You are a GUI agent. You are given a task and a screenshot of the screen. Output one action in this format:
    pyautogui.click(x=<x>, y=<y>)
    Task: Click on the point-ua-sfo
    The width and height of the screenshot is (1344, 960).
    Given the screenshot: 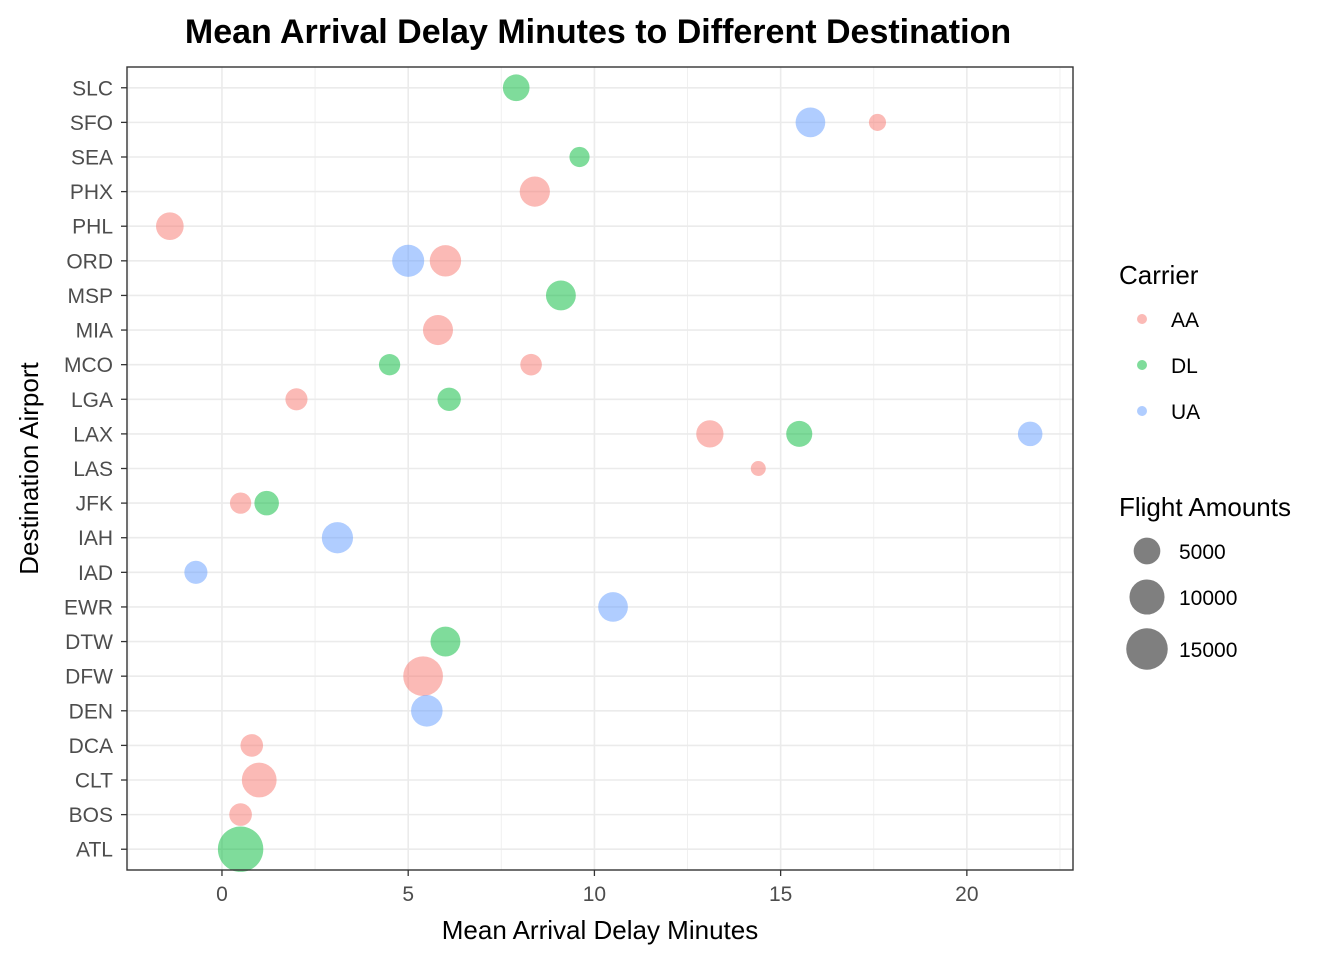 What is the action you would take?
    pyautogui.click(x=810, y=122)
    